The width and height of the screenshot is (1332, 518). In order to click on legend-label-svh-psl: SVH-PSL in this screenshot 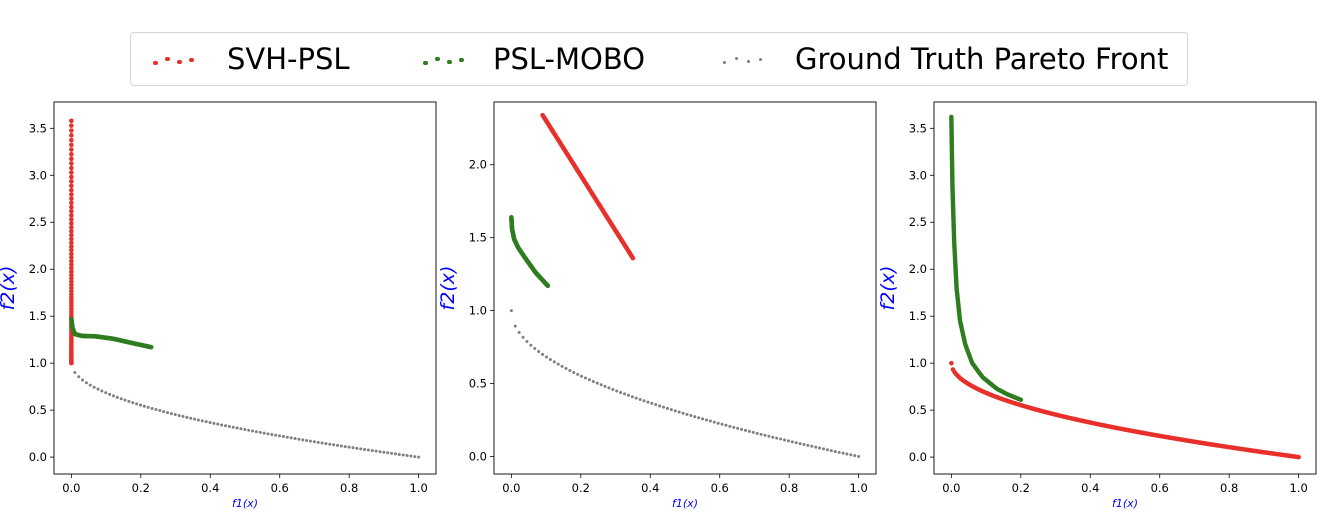, I will do `click(288, 59)`.